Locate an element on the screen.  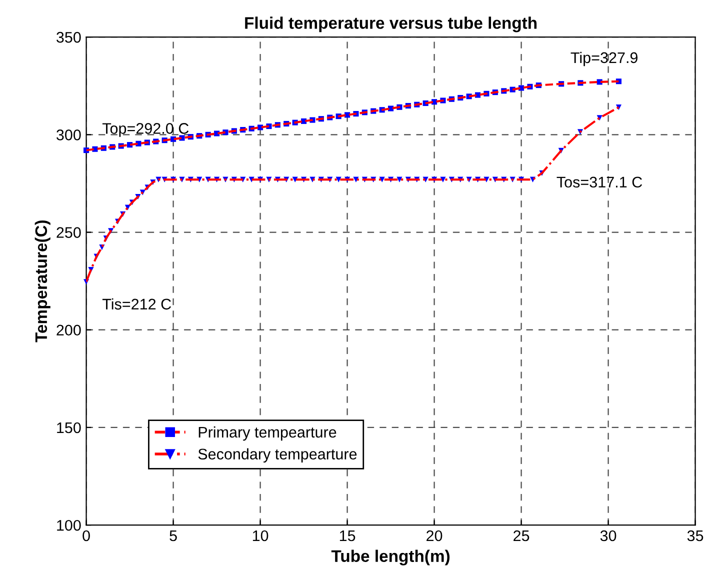
y-tick-label: 350 is located at coordinates (68, 37).